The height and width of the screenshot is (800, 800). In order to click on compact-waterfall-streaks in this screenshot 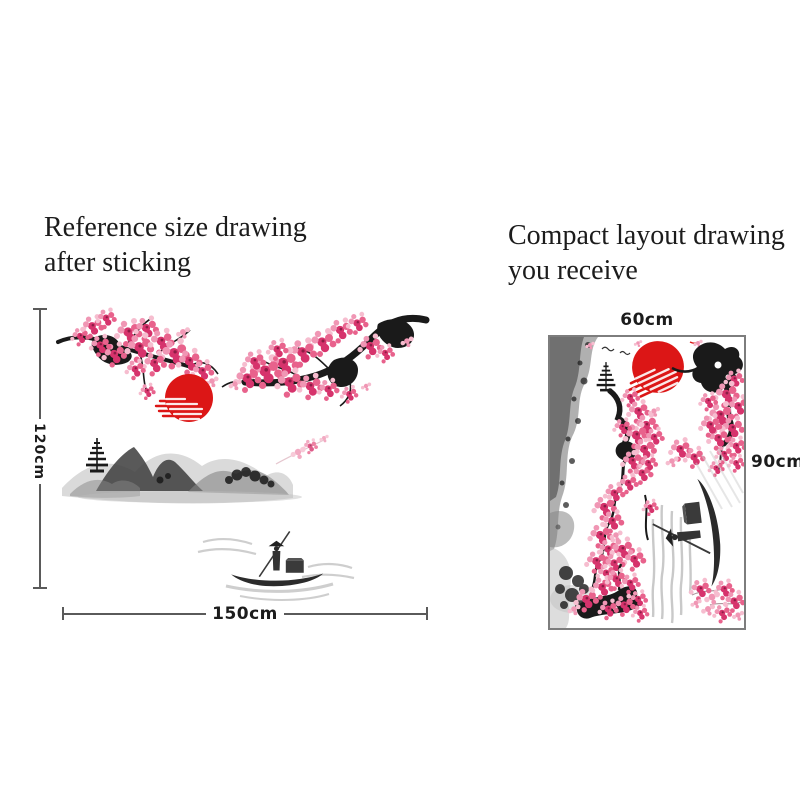, I will do `click(697, 536)`.